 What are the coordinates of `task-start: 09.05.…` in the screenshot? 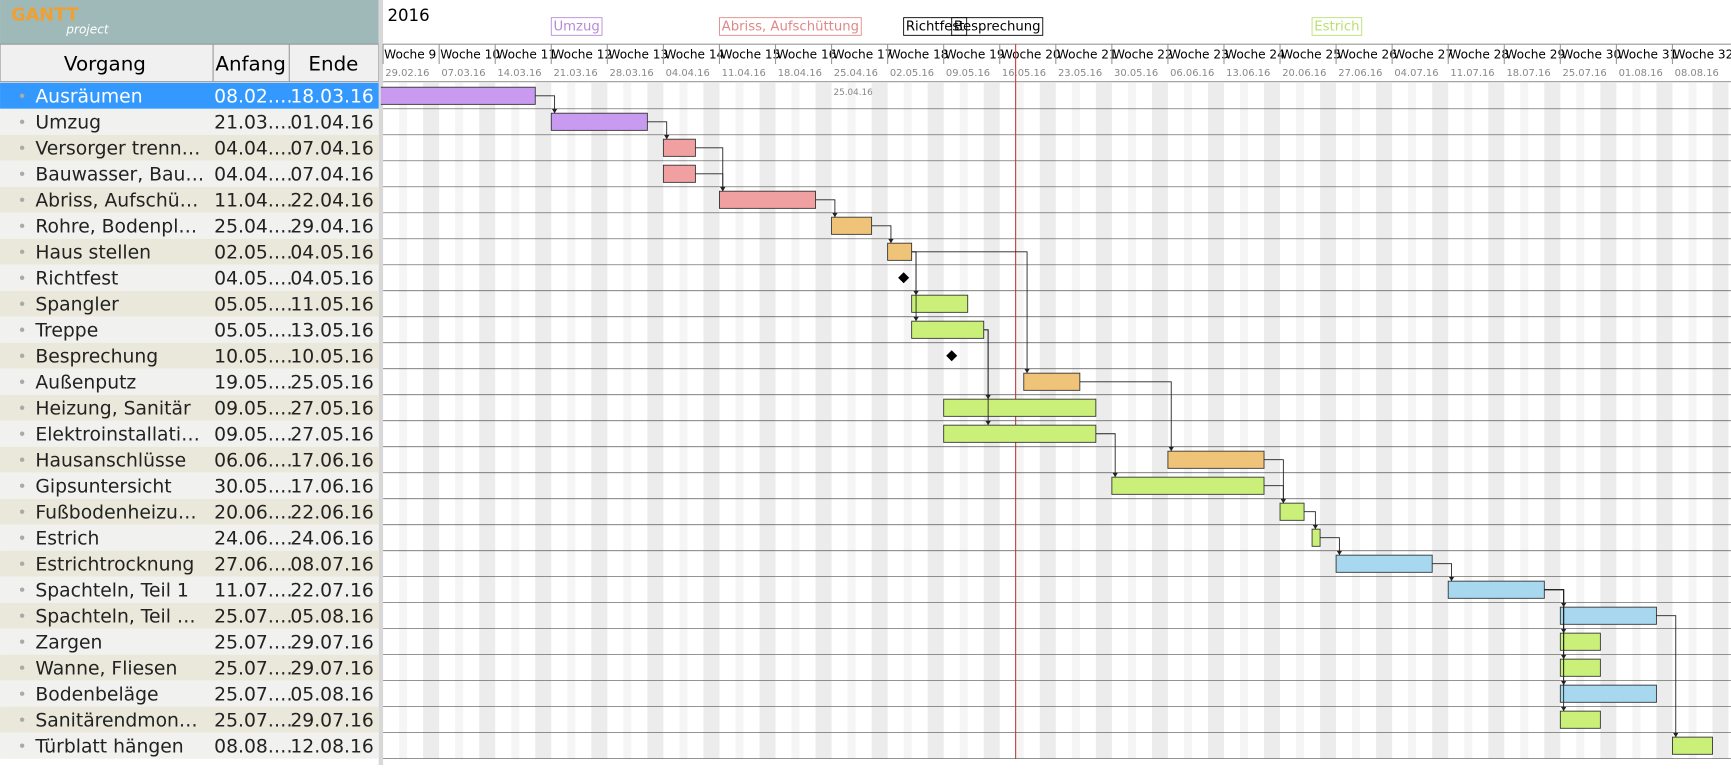 It's located at (253, 408).